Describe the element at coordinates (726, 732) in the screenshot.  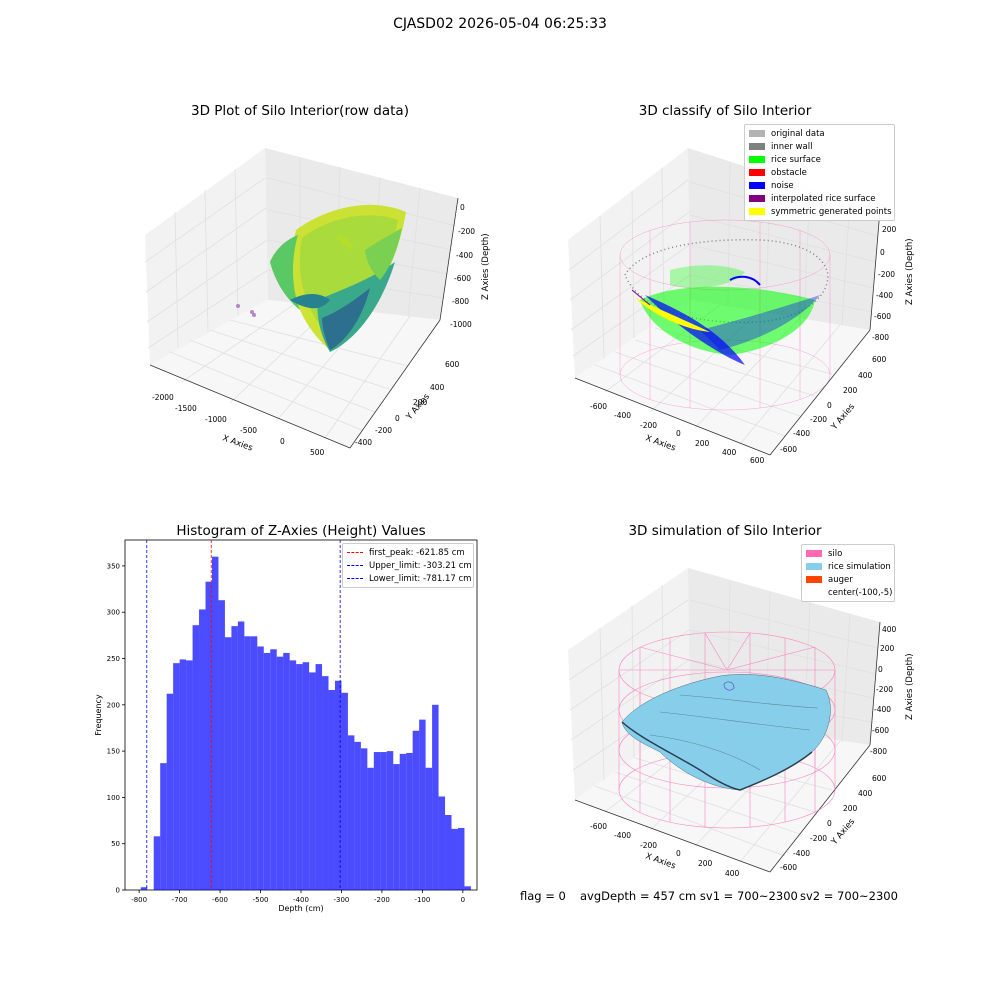
I see `simulation-rice-surface` at that location.